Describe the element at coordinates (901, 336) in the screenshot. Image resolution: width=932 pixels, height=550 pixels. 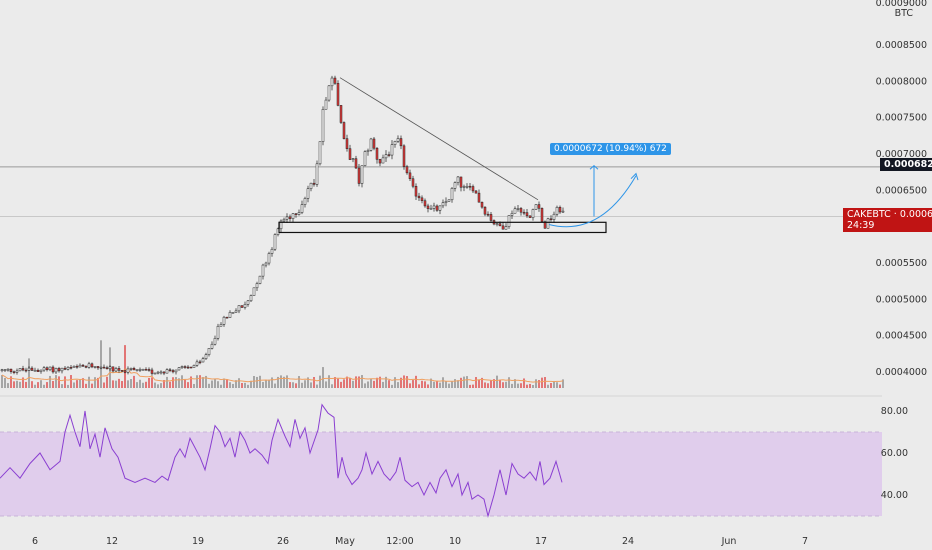
I see `price-tick-label: 0.0004500` at that location.